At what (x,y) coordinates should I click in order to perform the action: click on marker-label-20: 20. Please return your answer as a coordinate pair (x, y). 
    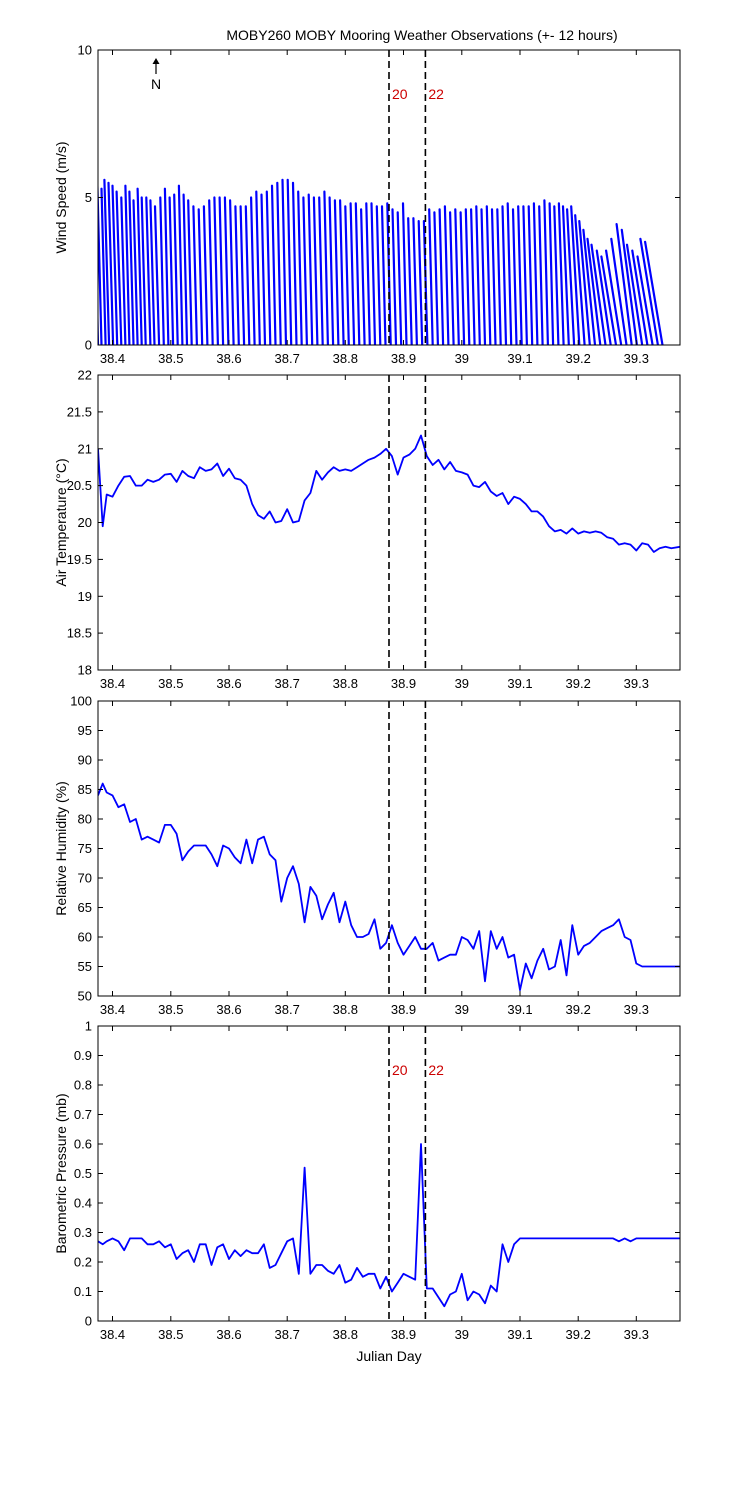
    Looking at the image, I should click on (400, 1070).